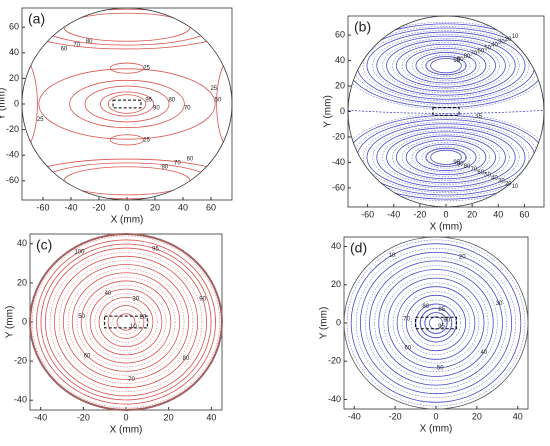 This screenshot has height=446, width=550. What do you see at coordinates (36, 19) in the screenshot?
I see `panel-label: (a)` at bounding box center [36, 19].